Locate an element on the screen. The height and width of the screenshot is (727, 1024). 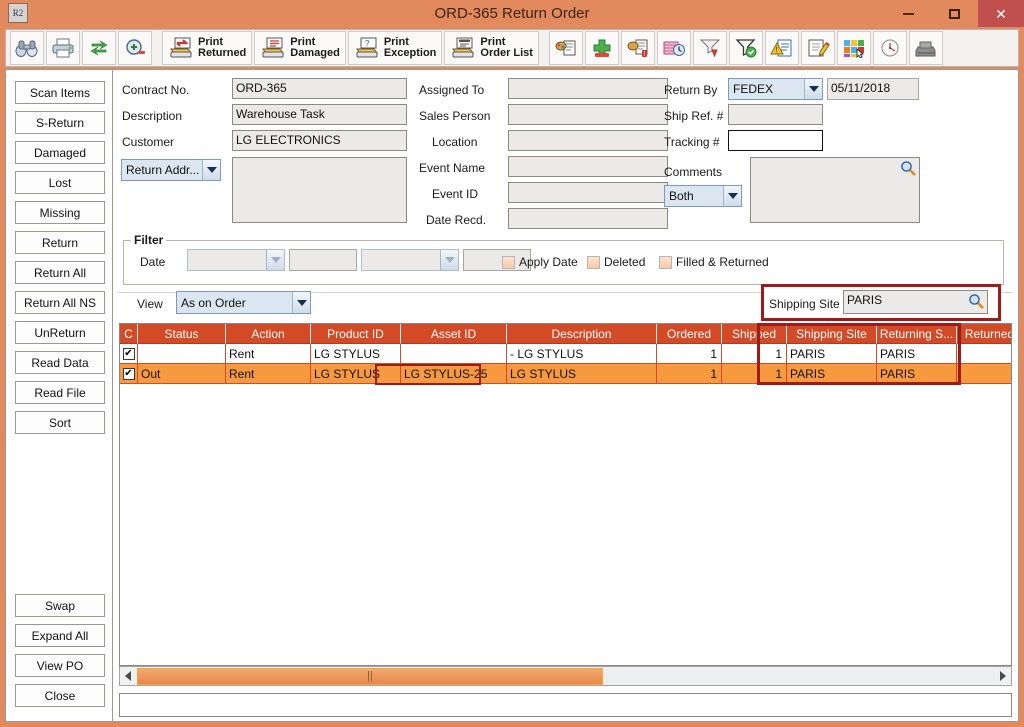
color-grid-icon is located at coordinates (853, 48).